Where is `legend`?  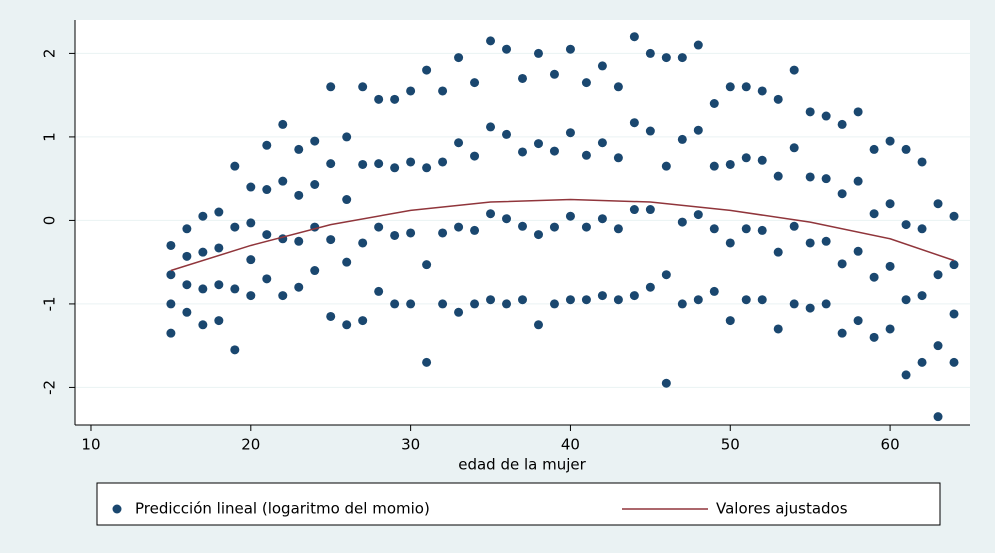
legend is located at coordinates (518, 504).